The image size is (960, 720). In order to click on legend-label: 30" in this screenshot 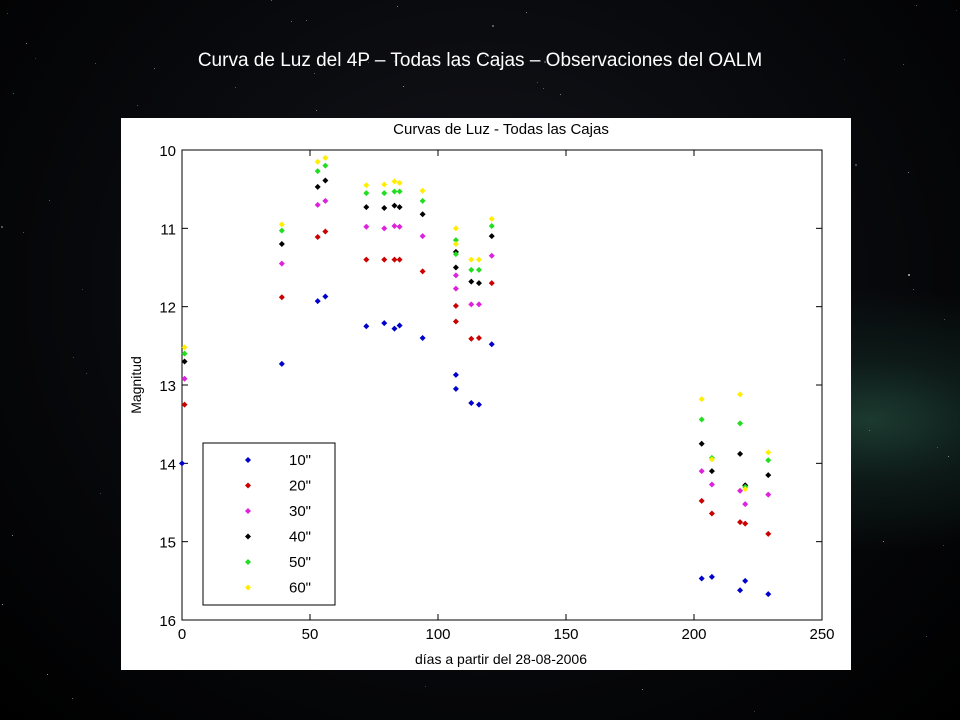, I will do `click(300, 511)`.